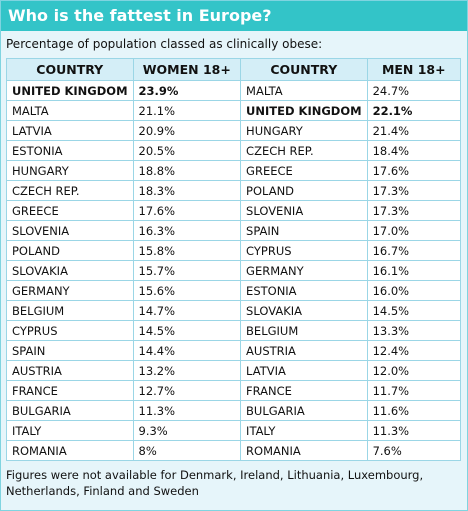 This screenshot has width=468, height=511. I want to click on table-row: GERMANY 15.6% ESTONIA 16.0%, so click(234, 290).